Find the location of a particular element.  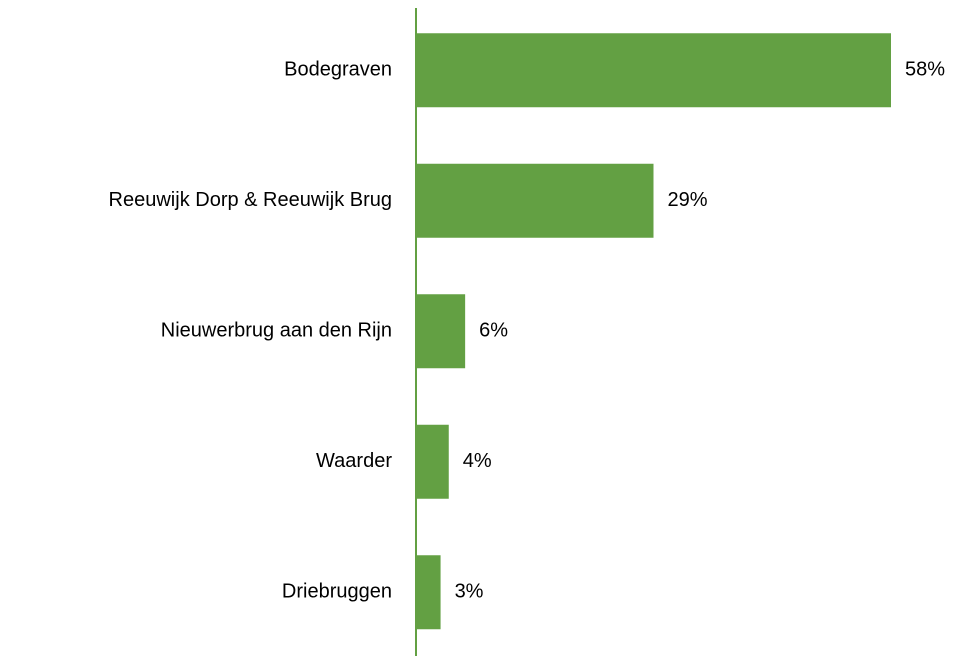

value-label: 3% is located at coordinates (469, 592).